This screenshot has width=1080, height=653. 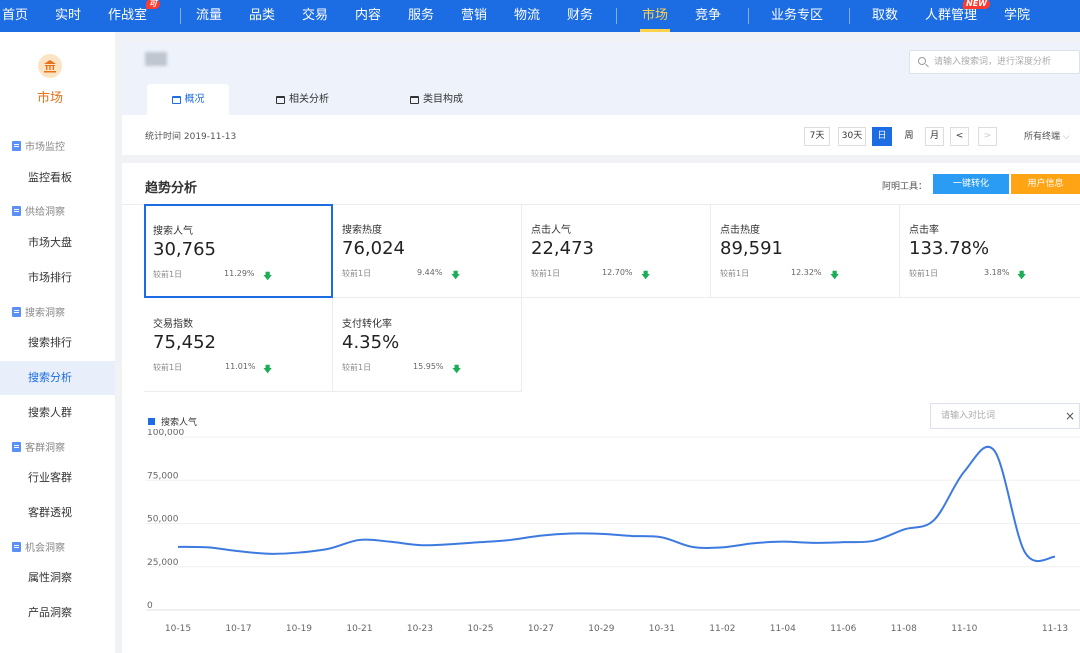 What do you see at coordinates (151, 421) in the screenshot?
I see `legend-swatch` at bounding box center [151, 421].